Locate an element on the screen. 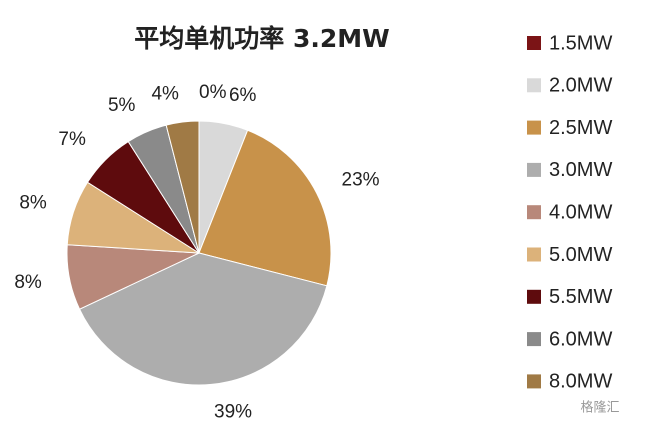 Image resolution: width=646 pixels, height=425 pixels. legend-label: 6.0MW is located at coordinates (580, 339).